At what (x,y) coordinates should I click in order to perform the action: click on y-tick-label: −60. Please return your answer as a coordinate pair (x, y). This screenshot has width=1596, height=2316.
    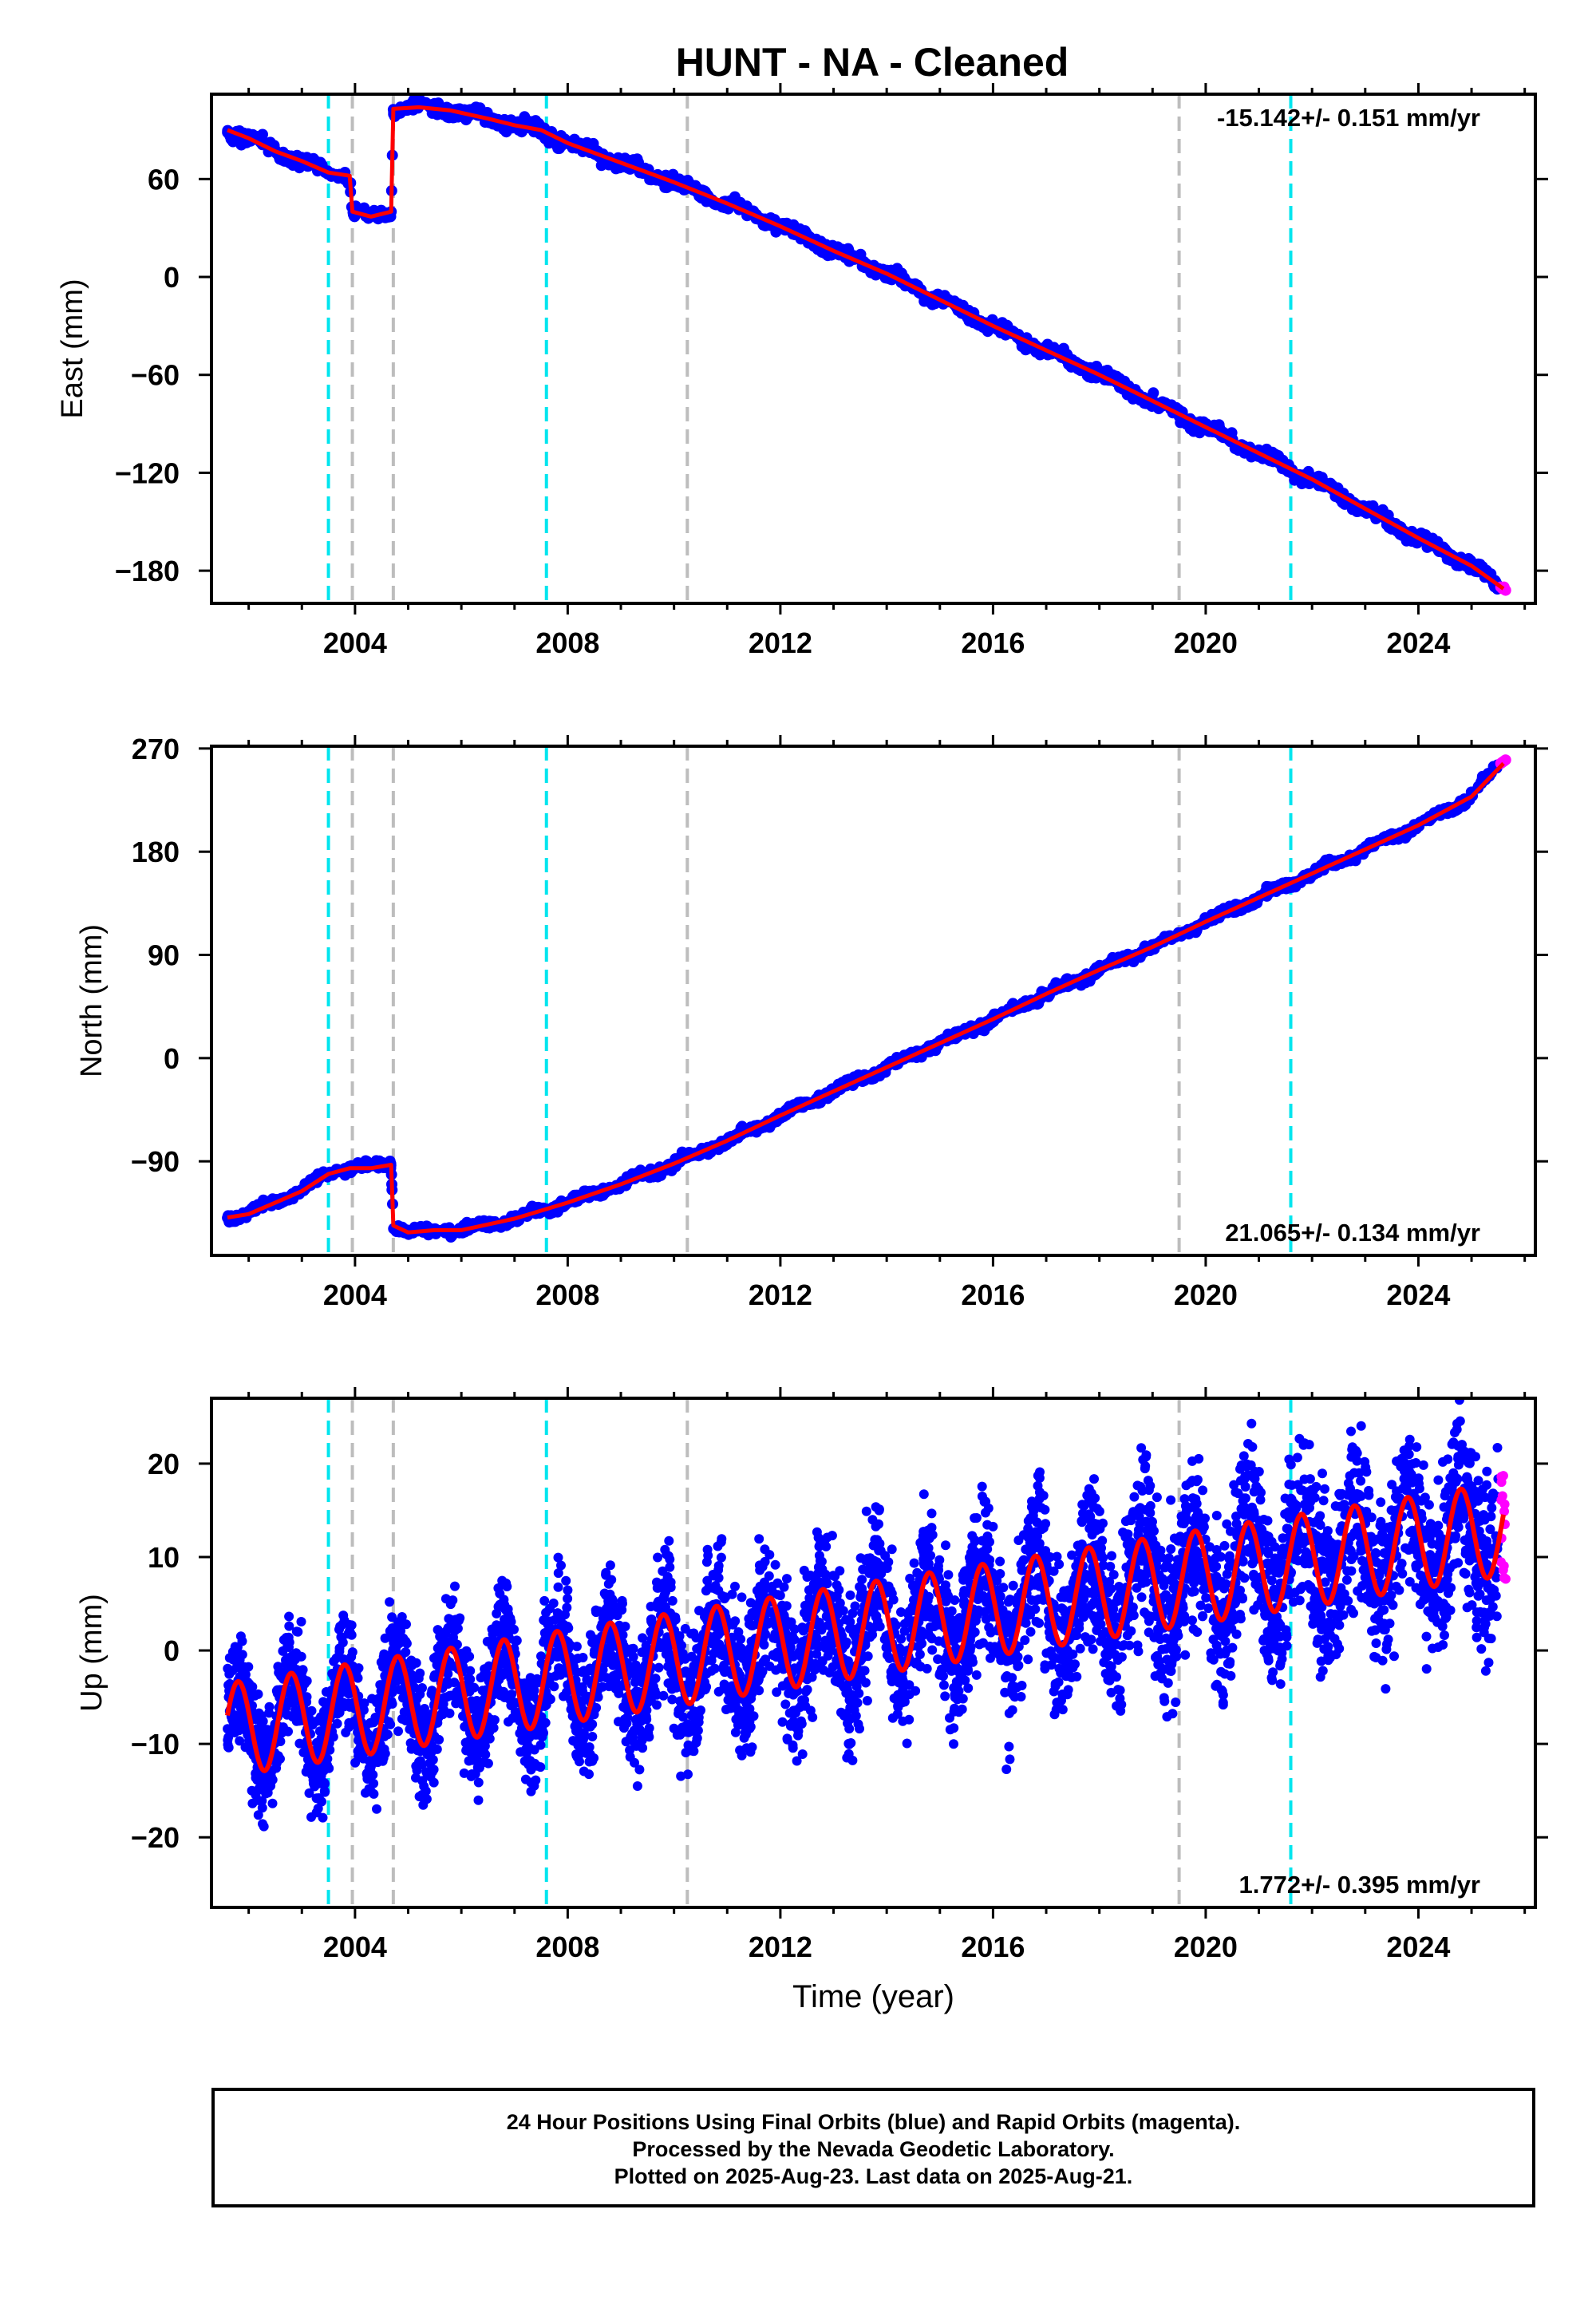
    Looking at the image, I should click on (155, 375).